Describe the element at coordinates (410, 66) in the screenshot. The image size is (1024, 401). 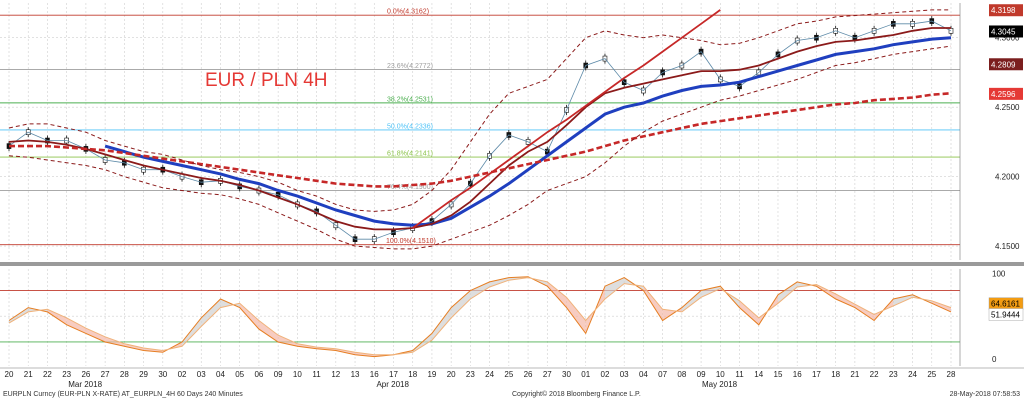
I see `fib-level-label: 23.6%(4.2772)` at that location.